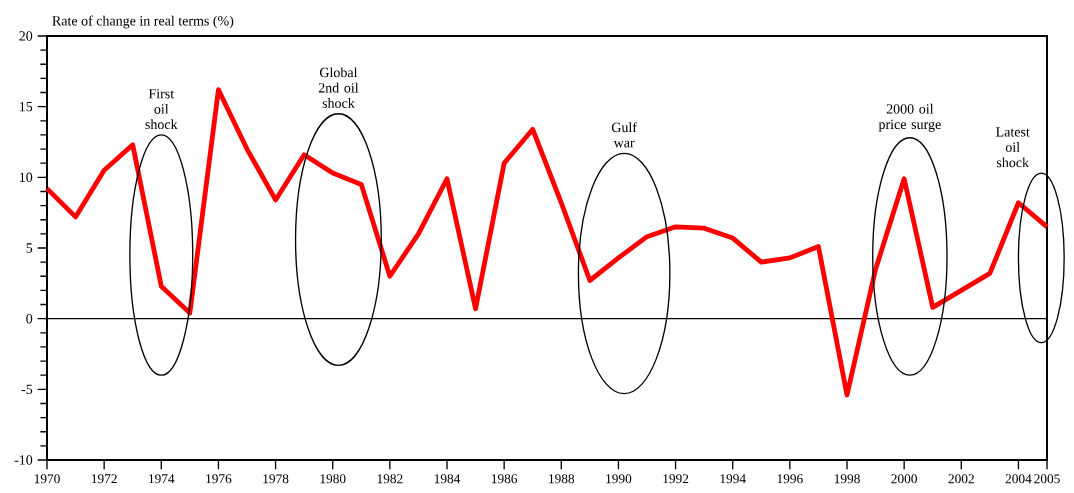 This screenshot has height=493, width=1074. Describe the element at coordinates (504, 479) in the screenshot. I see `x-tick-label: 1986` at that location.